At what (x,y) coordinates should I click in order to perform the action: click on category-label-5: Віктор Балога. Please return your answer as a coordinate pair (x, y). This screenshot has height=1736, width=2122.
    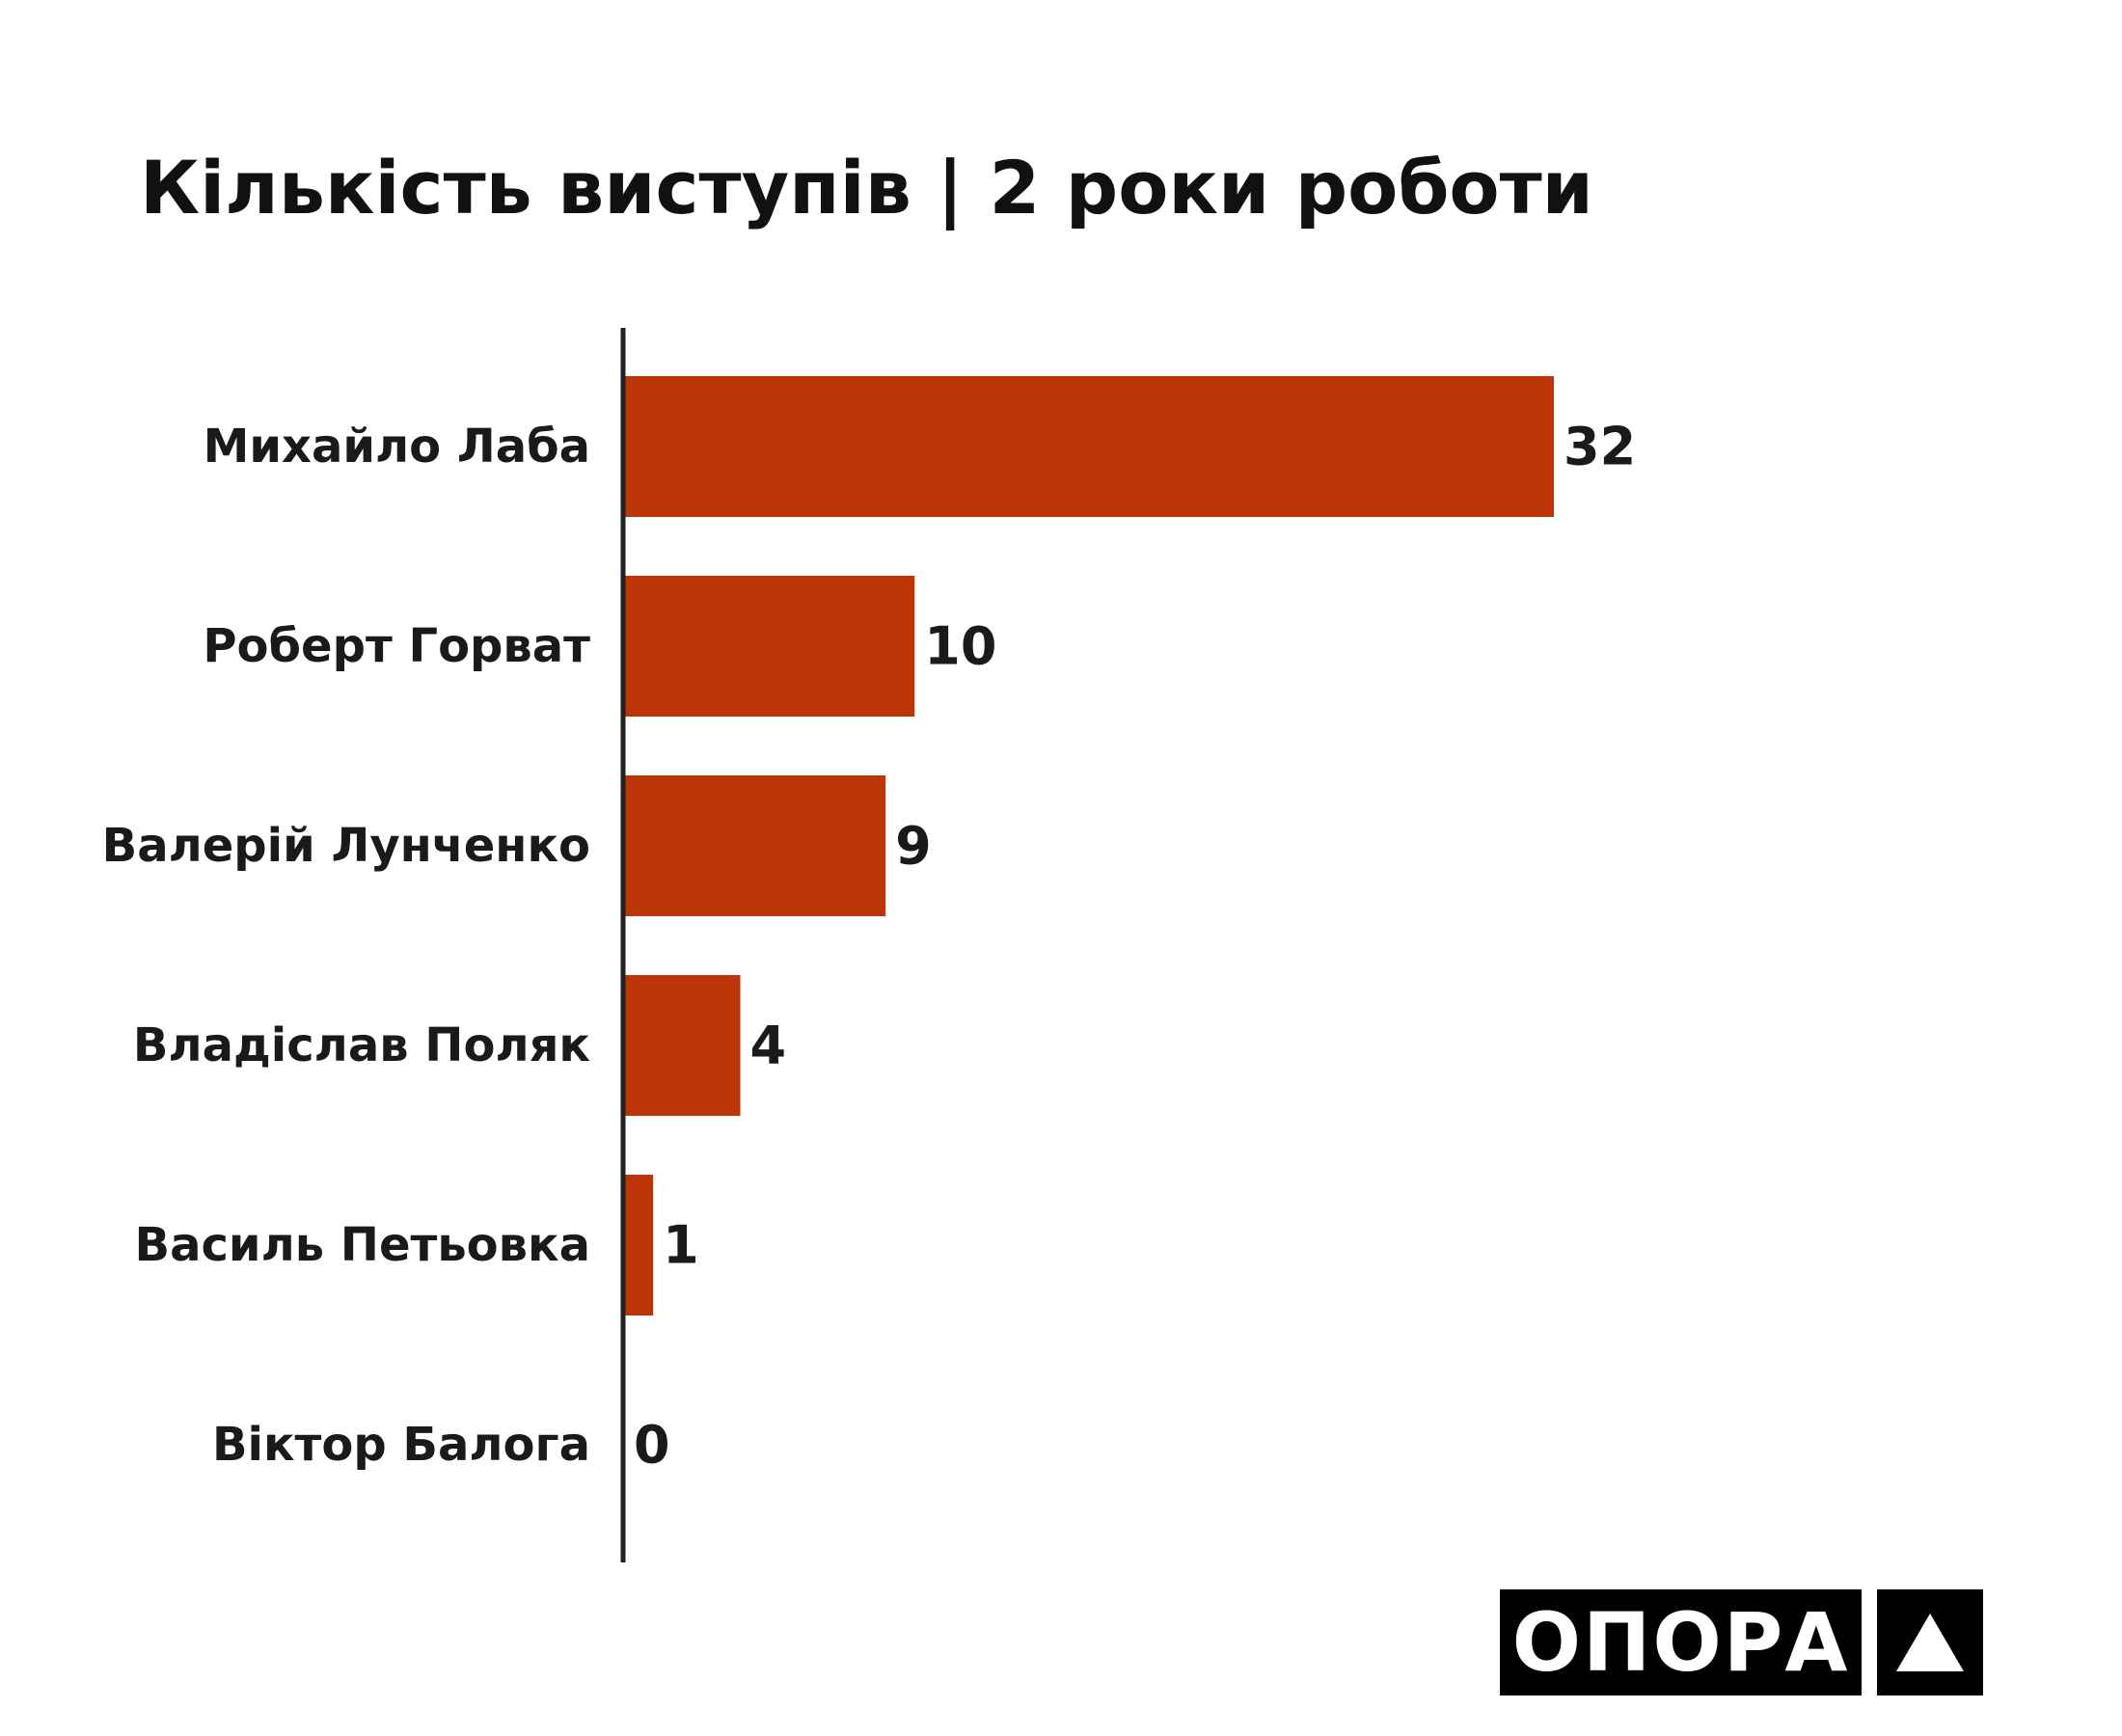
    Looking at the image, I should click on (401, 1445).